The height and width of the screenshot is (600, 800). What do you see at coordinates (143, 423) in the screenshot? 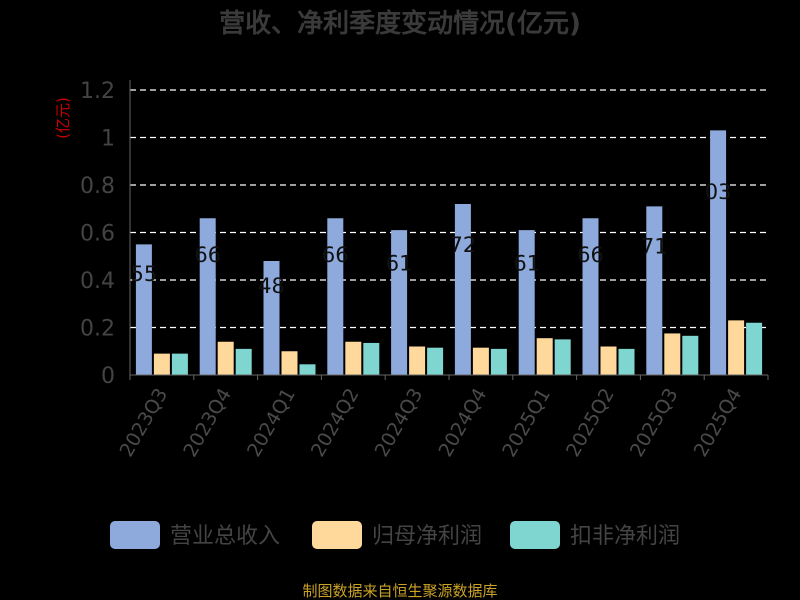
I see `x-tick-label: 2023Q3` at bounding box center [143, 423].